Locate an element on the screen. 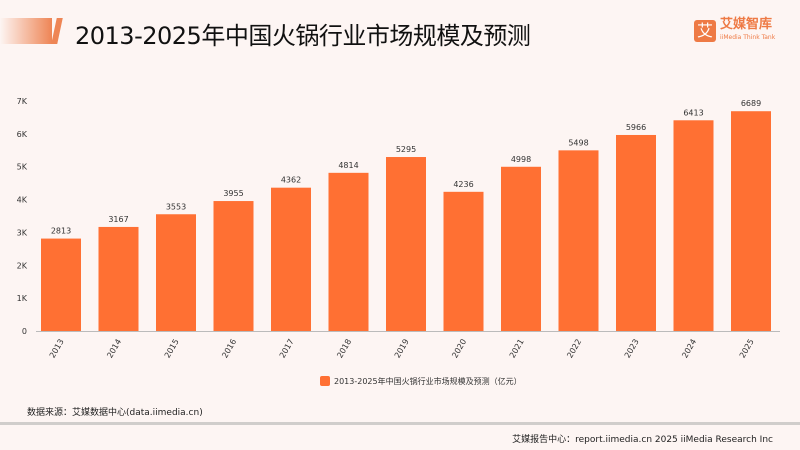  y-tick-label: 2K is located at coordinates (22, 265).